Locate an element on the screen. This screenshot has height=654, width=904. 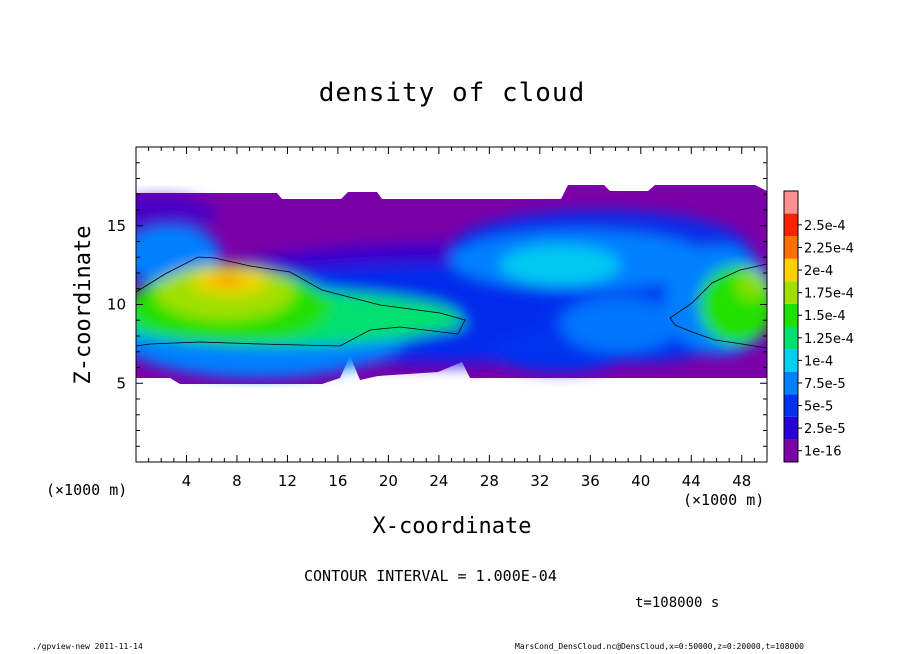
x-tick-label: 16 is located at coordinates (337, 481).